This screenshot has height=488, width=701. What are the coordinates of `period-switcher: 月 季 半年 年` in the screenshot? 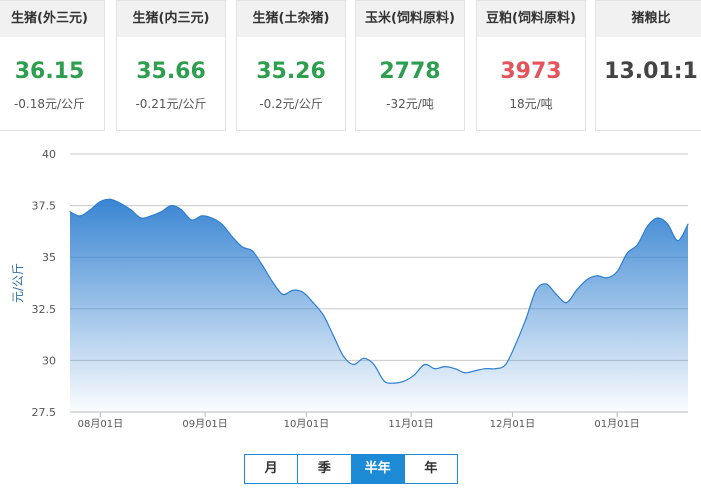 It's located at (351, 469).